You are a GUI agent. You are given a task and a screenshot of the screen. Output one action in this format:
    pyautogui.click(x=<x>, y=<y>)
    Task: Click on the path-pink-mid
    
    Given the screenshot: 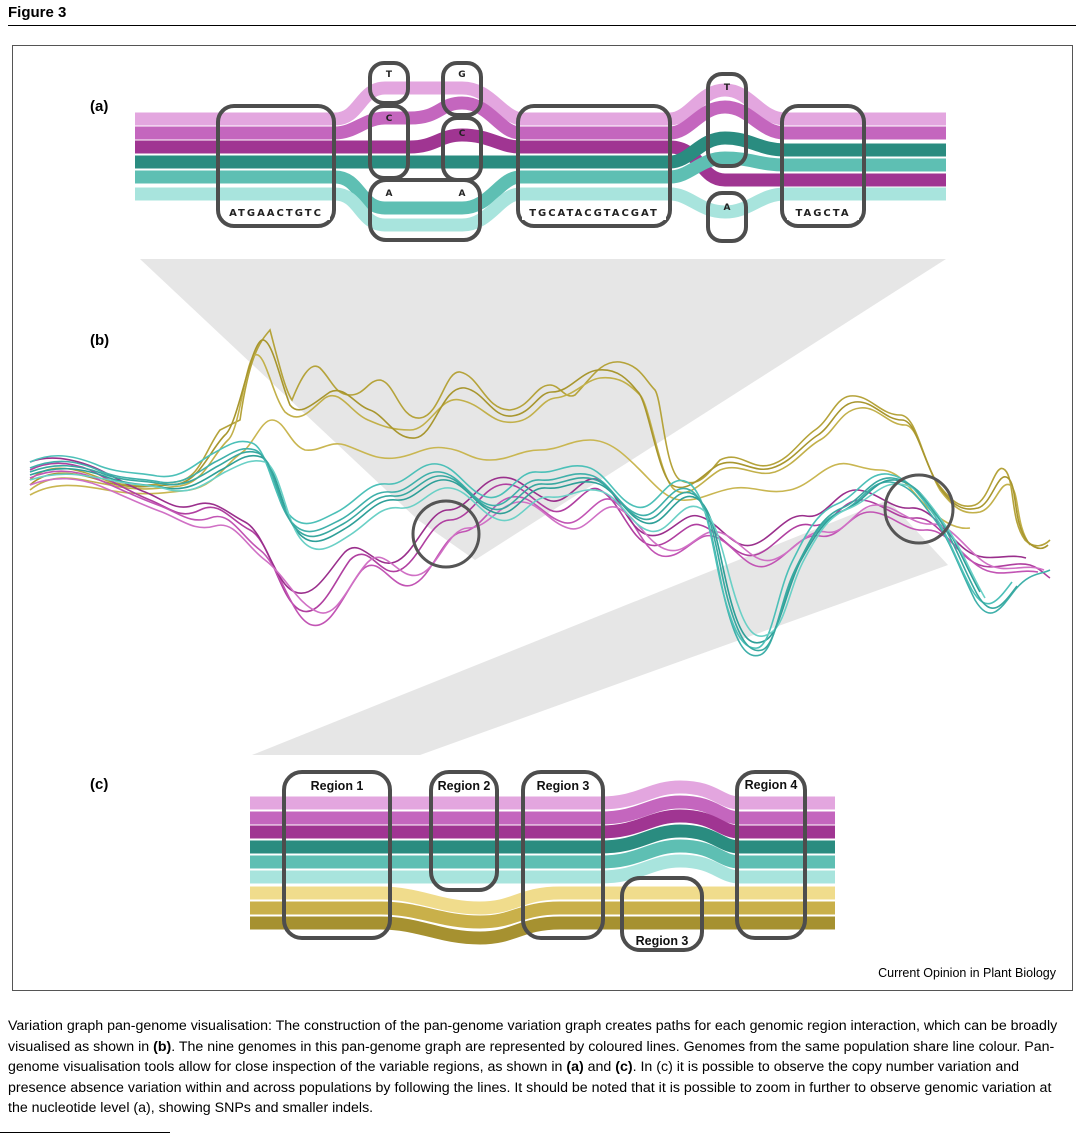 What is the action you would take?
    pyautogui.click(x=540, y=118)
    